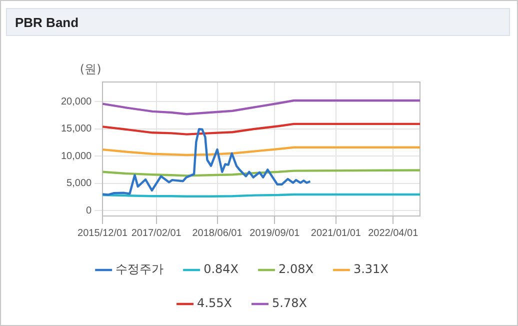 The image size is (518, 326). What do you see at coordinates (221, 269) in the screenshot?
I see `legend-label: 0.84X` at bounding box center [221, 269].